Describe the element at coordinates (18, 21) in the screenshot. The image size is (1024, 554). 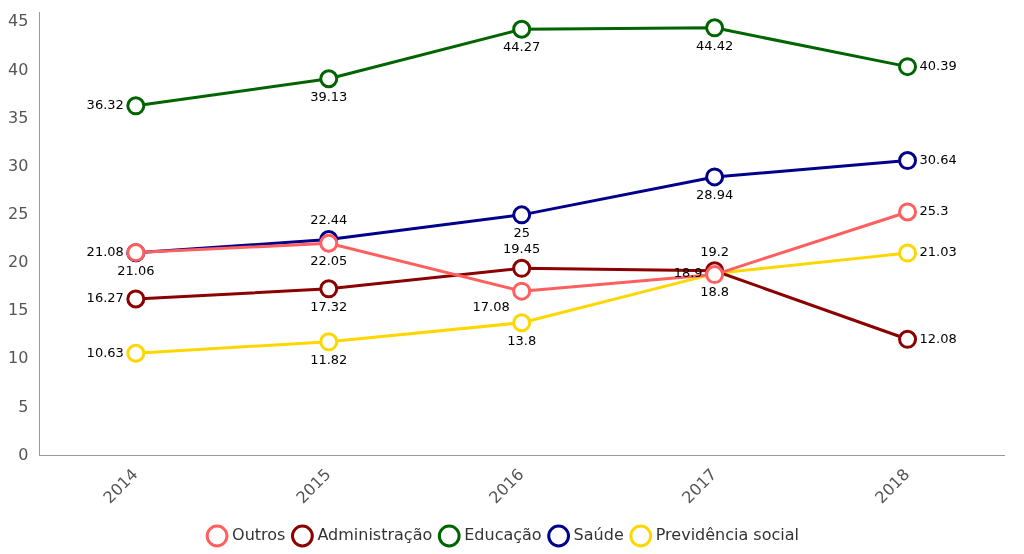
I see `y-tick-label: 45` at that location.